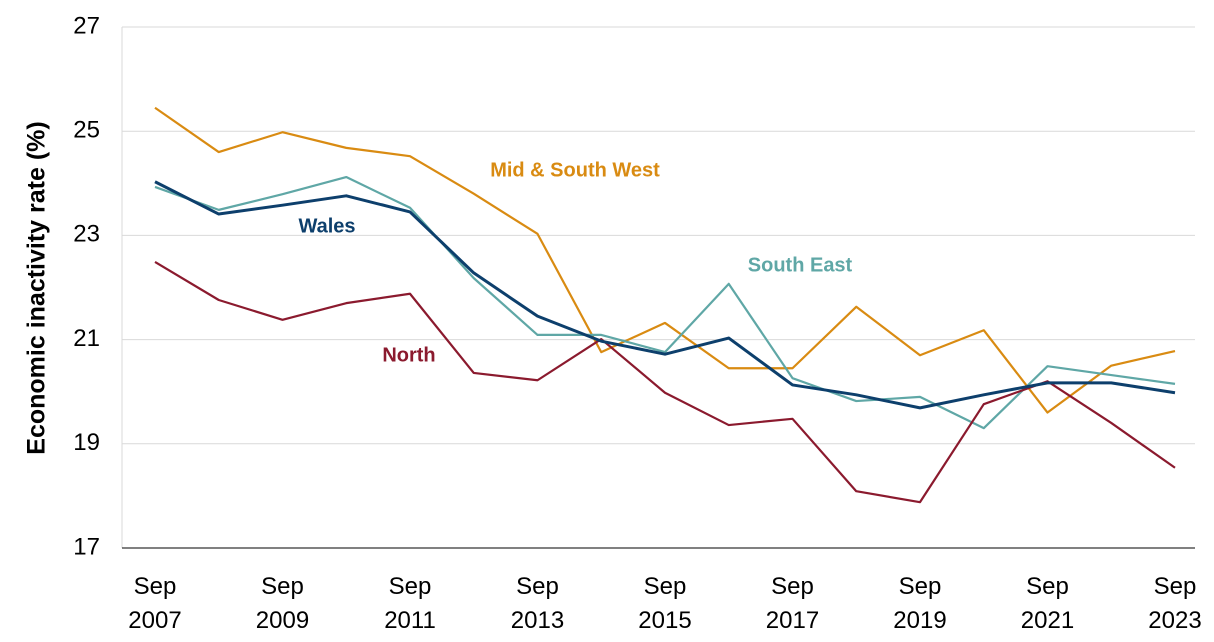 Image resolution: width=1214 pixels, height=642 pixels. I want to click on x-tick-label: Sep 2019, so click(919, 603).